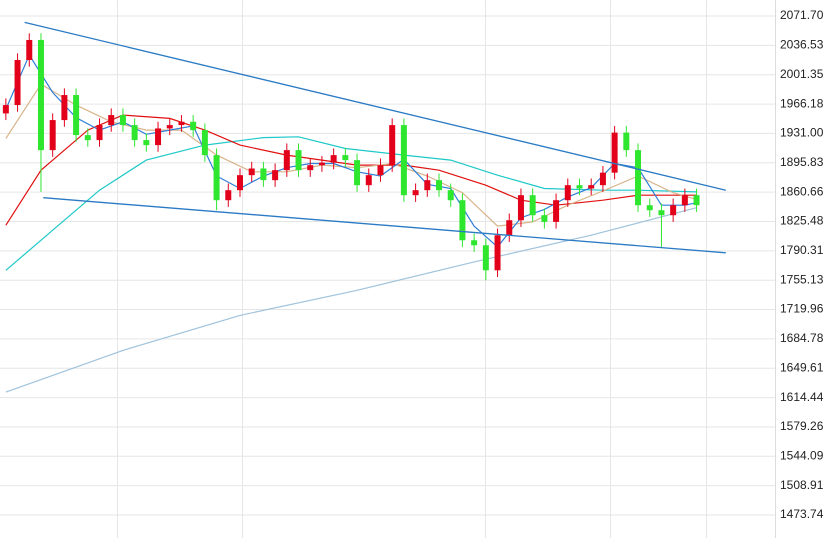  I want to click on y-tick-label: 1860.66, so click(802, 191).